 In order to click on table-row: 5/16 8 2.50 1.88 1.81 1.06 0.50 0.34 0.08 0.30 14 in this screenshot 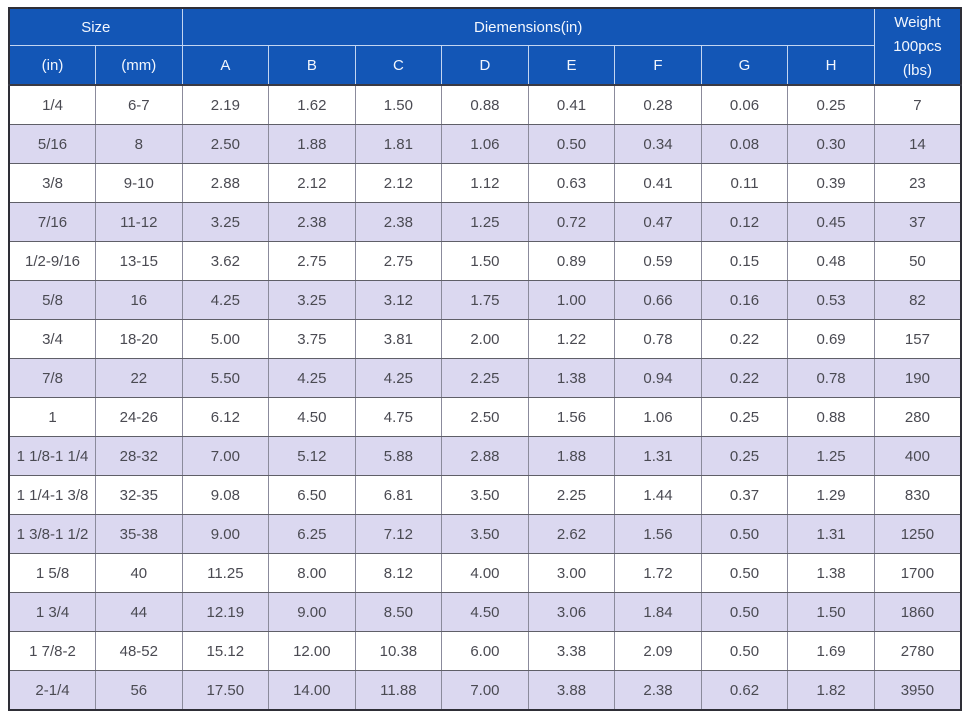, I will do `click(485, 144)`.